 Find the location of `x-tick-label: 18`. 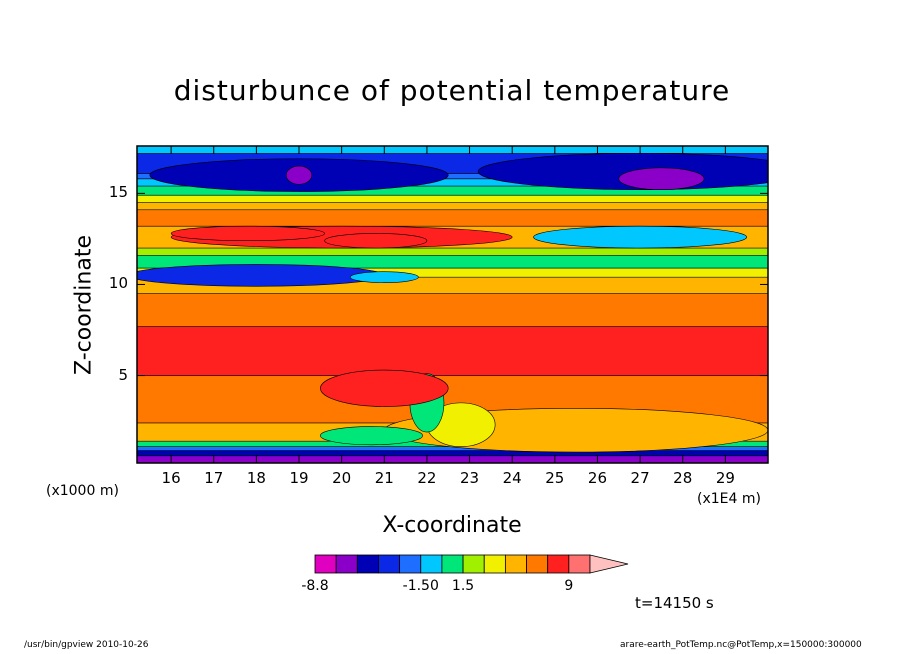

x-tick-label: 18 is located at coordinates (256, 478).